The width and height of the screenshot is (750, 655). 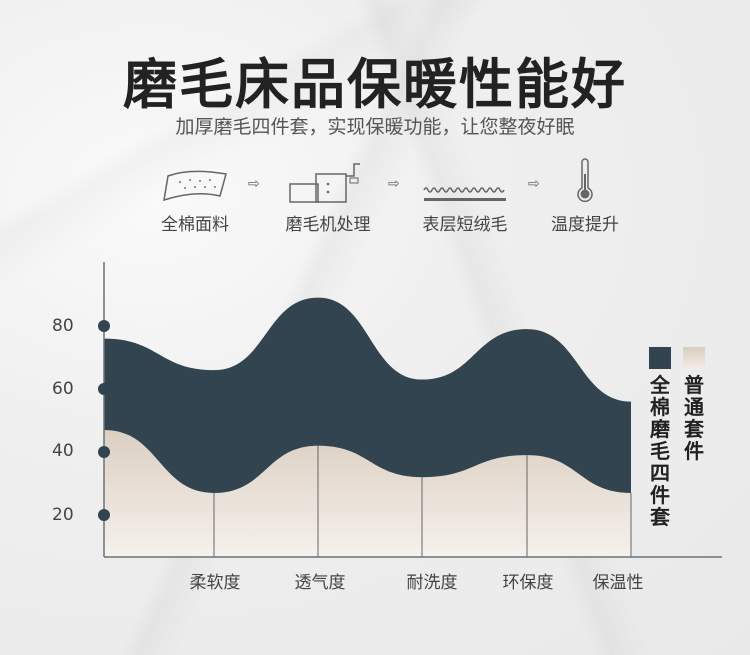 I want to click on process-step-machine: 磨毛机处理, so click(x=328, y=197).